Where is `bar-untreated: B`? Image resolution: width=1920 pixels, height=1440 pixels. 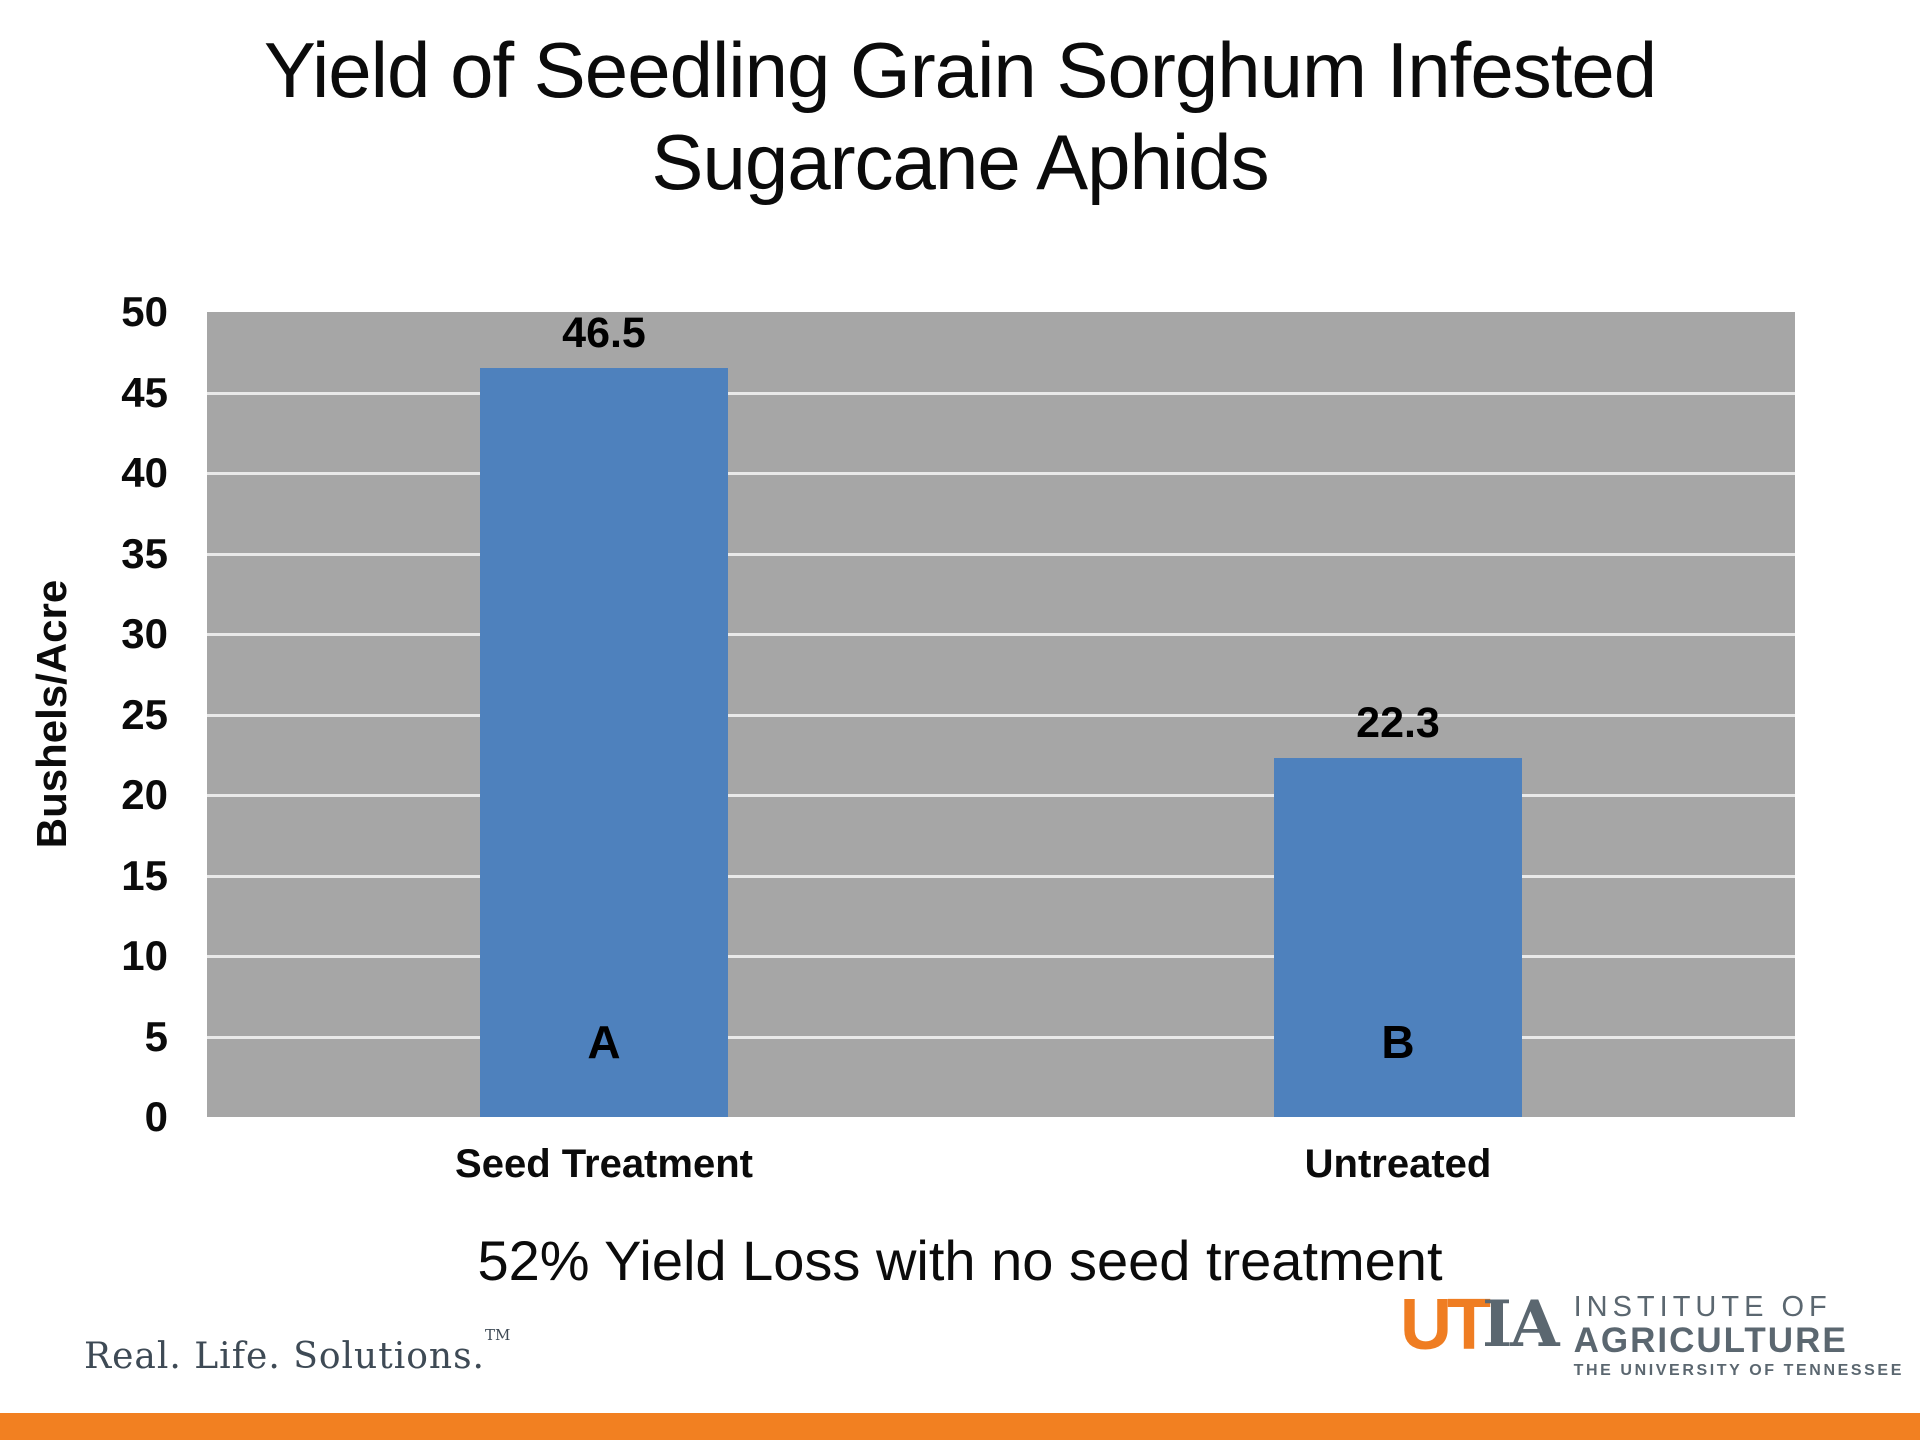
bar-untreated: B is located at coordinates (1398, 937).